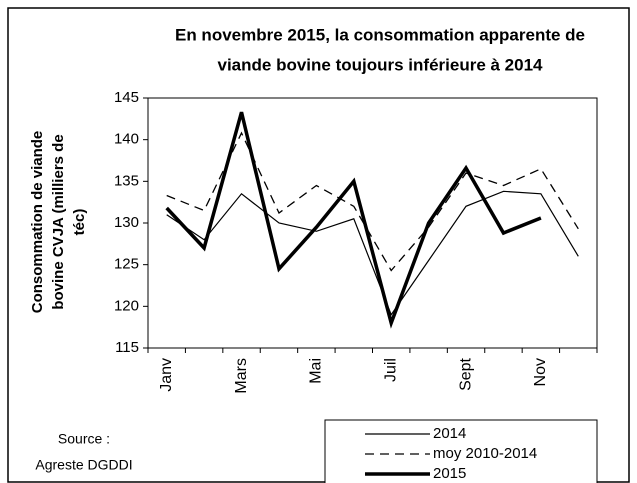  I want to click on y-tick-label: 135, so click(126, 180).